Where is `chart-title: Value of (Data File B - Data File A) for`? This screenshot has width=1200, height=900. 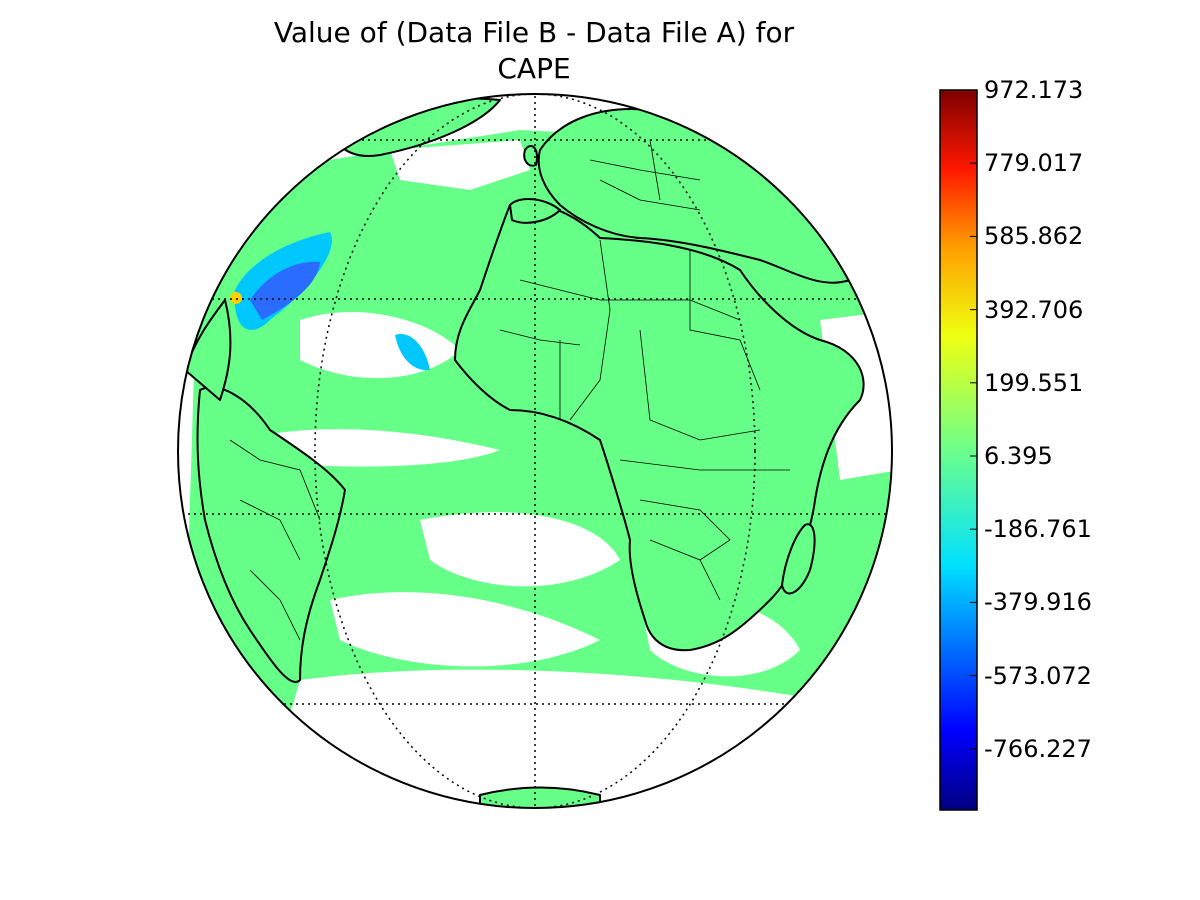
chart-title: Value of (Data File B - Data File A) for is located at coordinates (534, 32).